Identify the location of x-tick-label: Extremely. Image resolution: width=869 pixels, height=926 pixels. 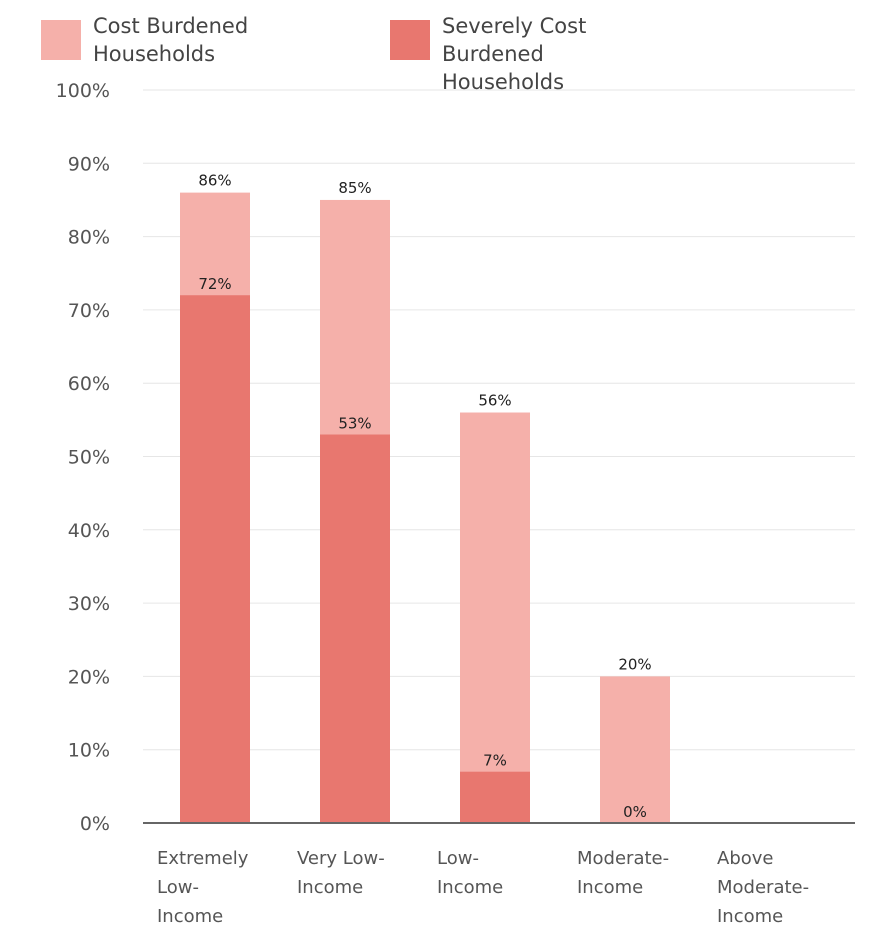
(203, 858).